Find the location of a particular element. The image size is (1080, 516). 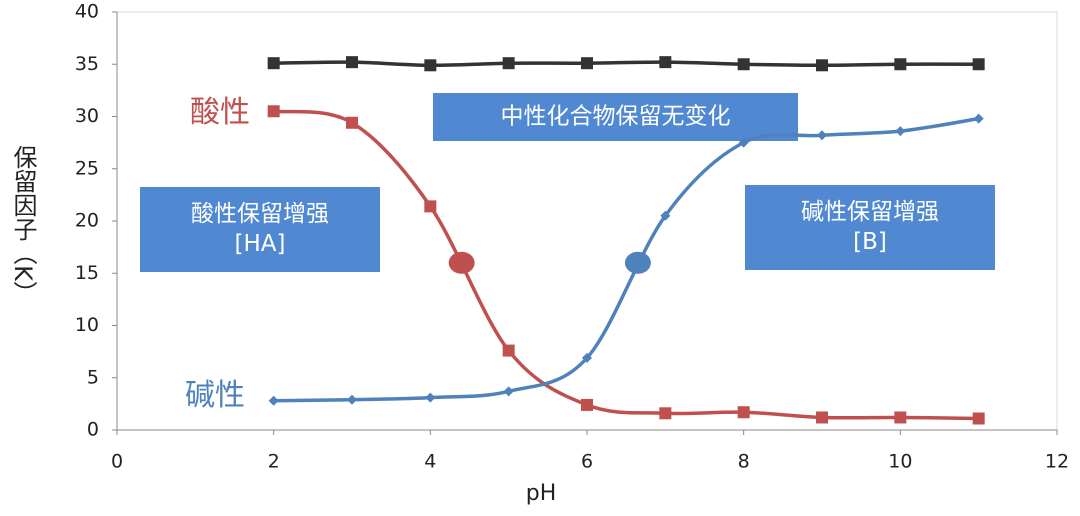

x-tick-label: 0 is located at coordinates (117, 462).